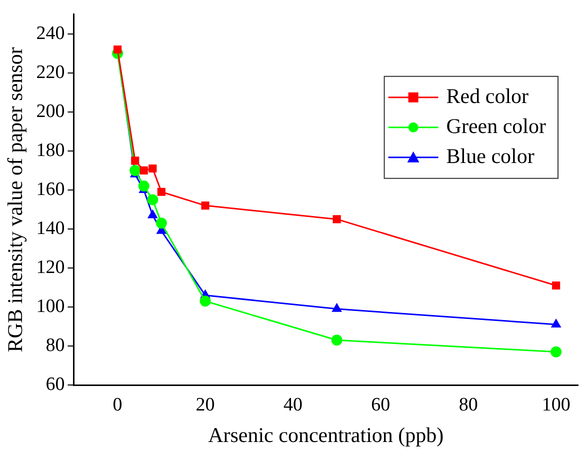  I want to click on y-tick-label: 220, so click(50, 72).